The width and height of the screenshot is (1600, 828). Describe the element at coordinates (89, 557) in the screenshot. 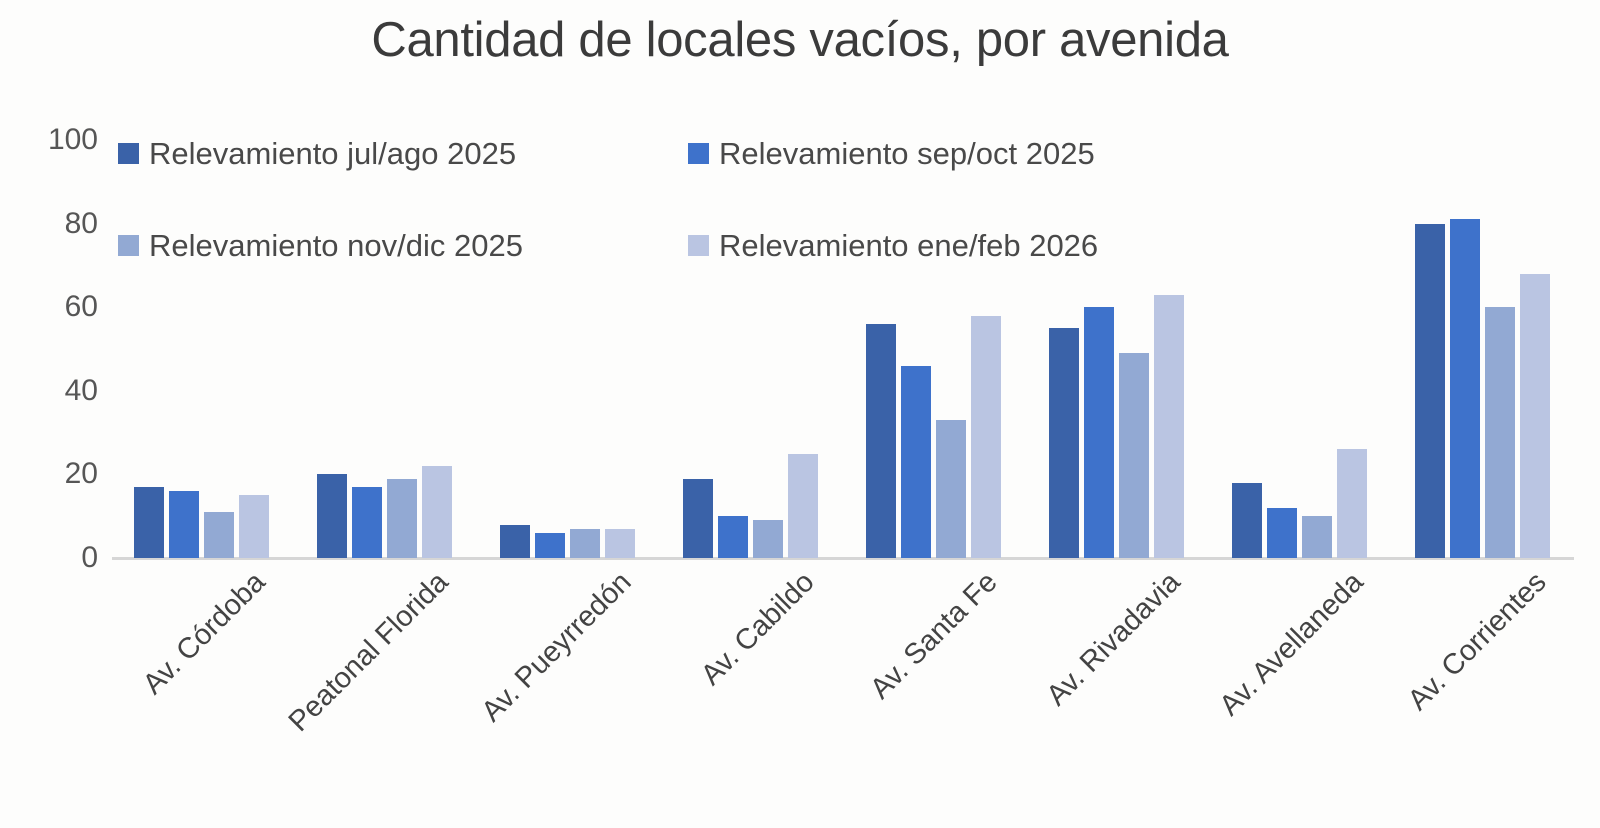

I see `y-axis-tick-label: 0` at that location.